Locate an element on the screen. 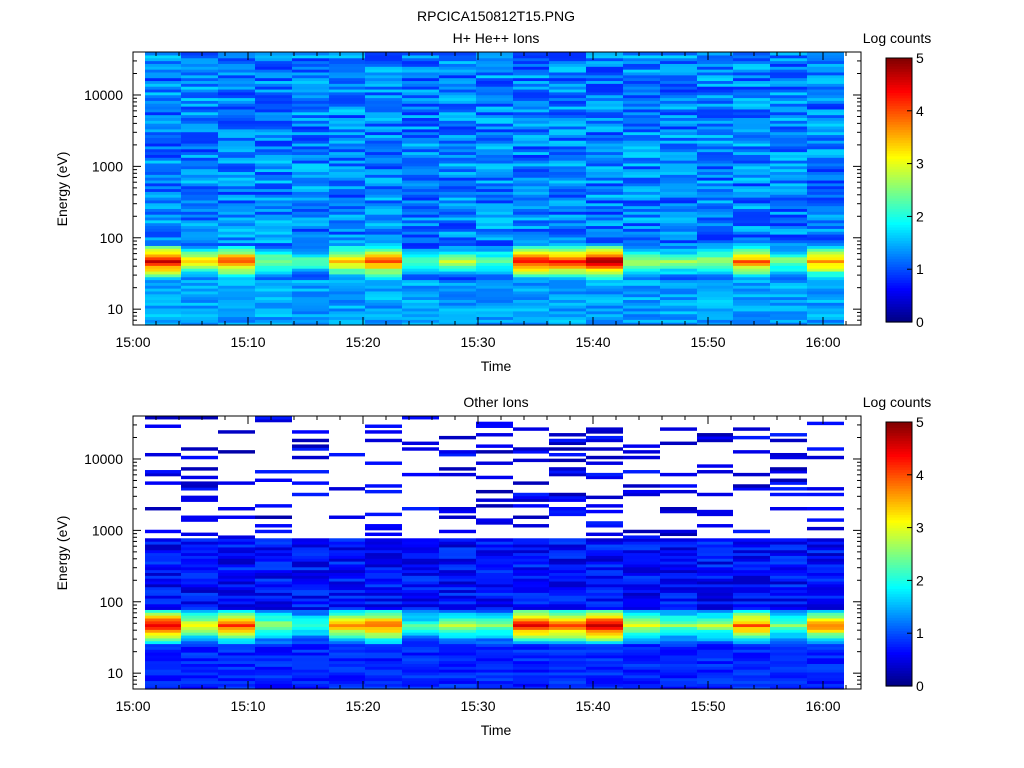 This screenshot has width=1024, height=768. y-tick-label: 1000 is located at coordinates (107, 530).